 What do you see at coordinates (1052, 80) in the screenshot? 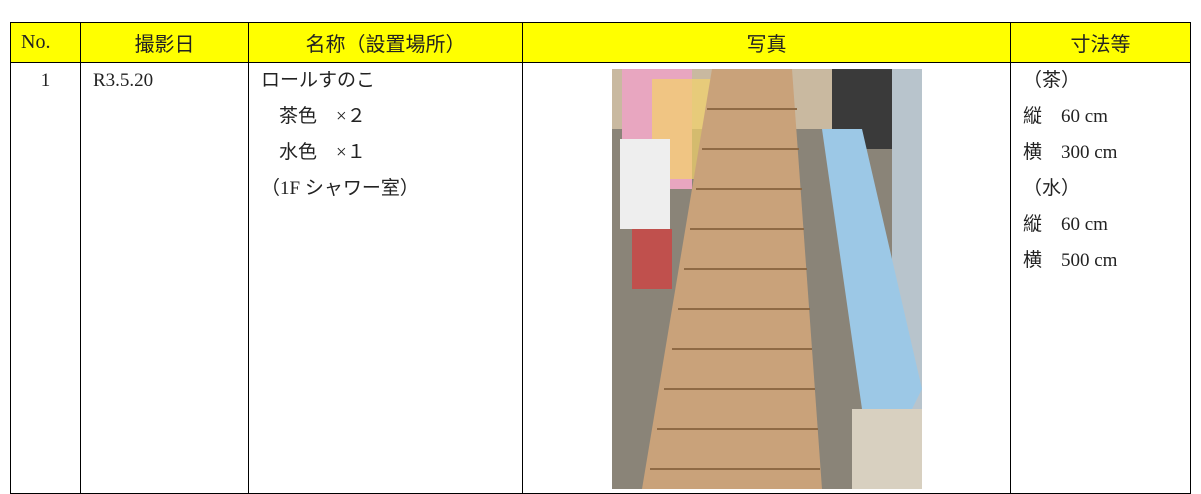
I see `size-line: （茶）` at bounding box center [1052, 80].